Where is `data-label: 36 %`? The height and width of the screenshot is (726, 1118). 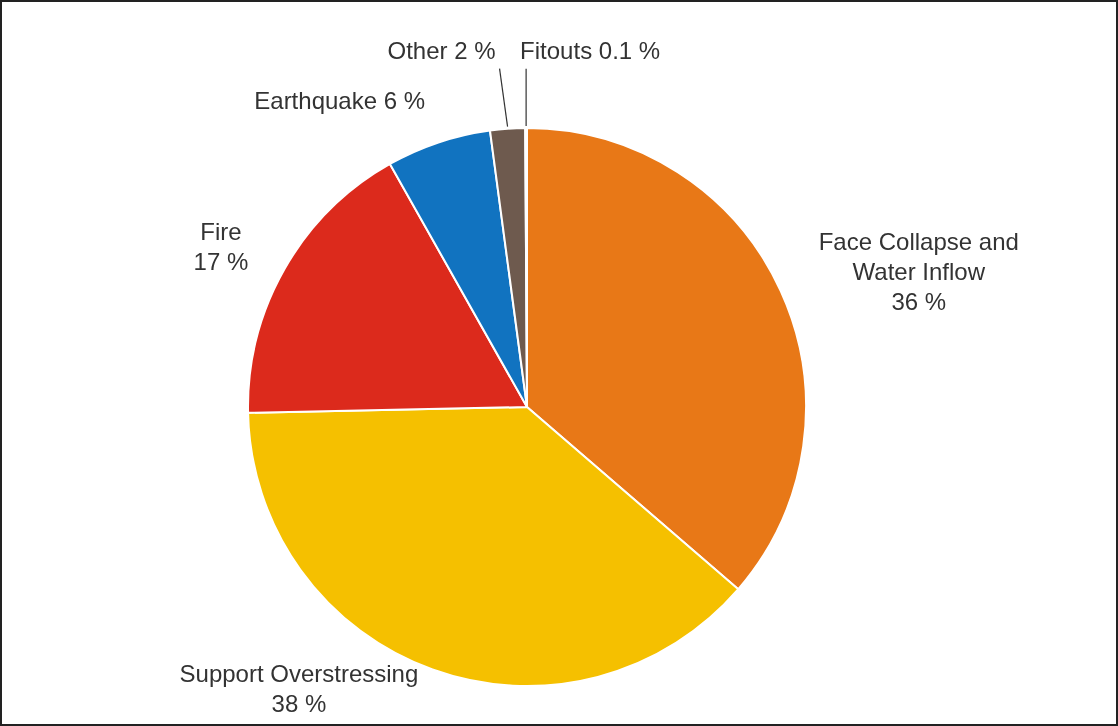 data-label: 36 % is located at coordinates (919, 301).